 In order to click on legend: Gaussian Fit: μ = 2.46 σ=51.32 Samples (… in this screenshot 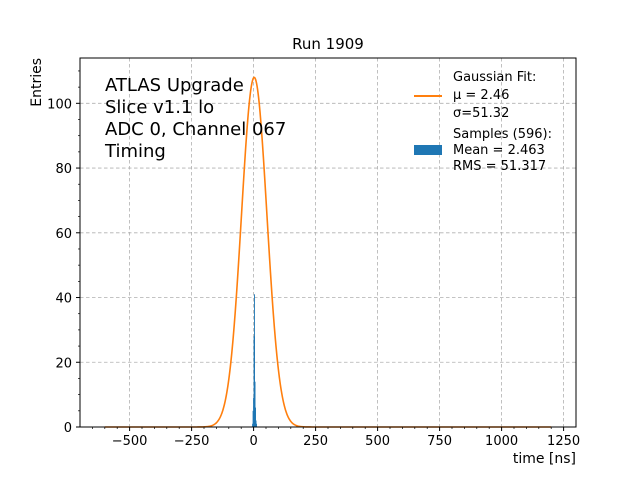, I will do `click(483, 122)`.